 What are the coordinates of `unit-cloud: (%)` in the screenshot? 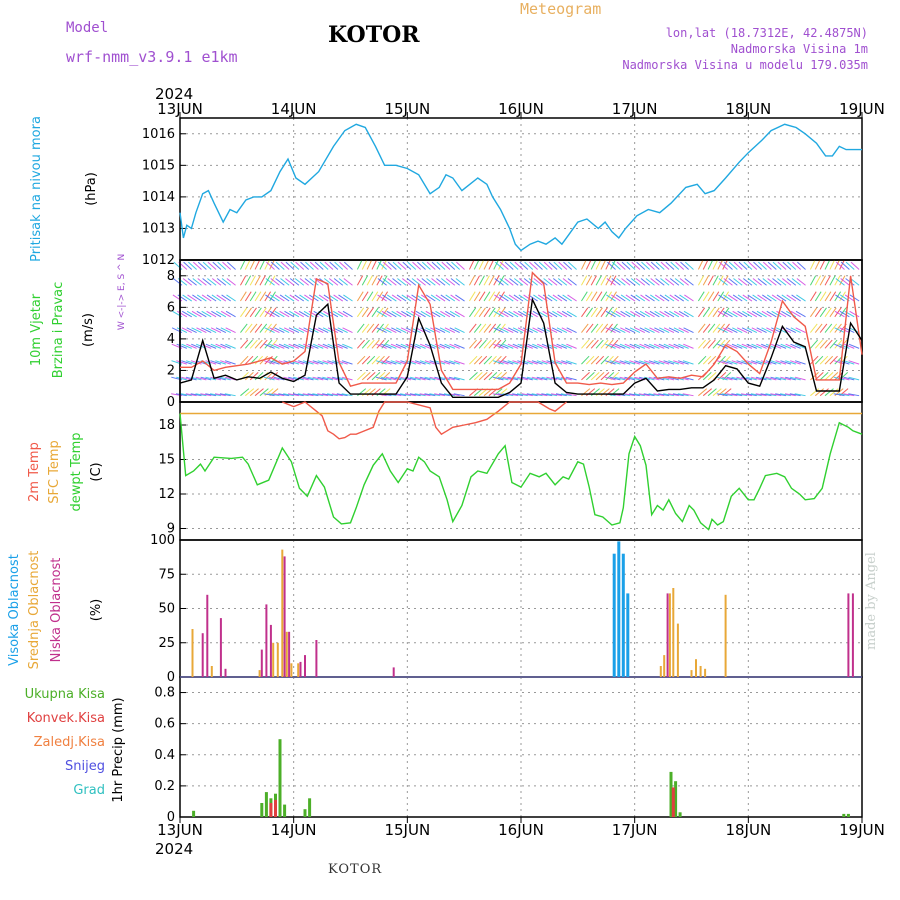 It's located at (96, 610).